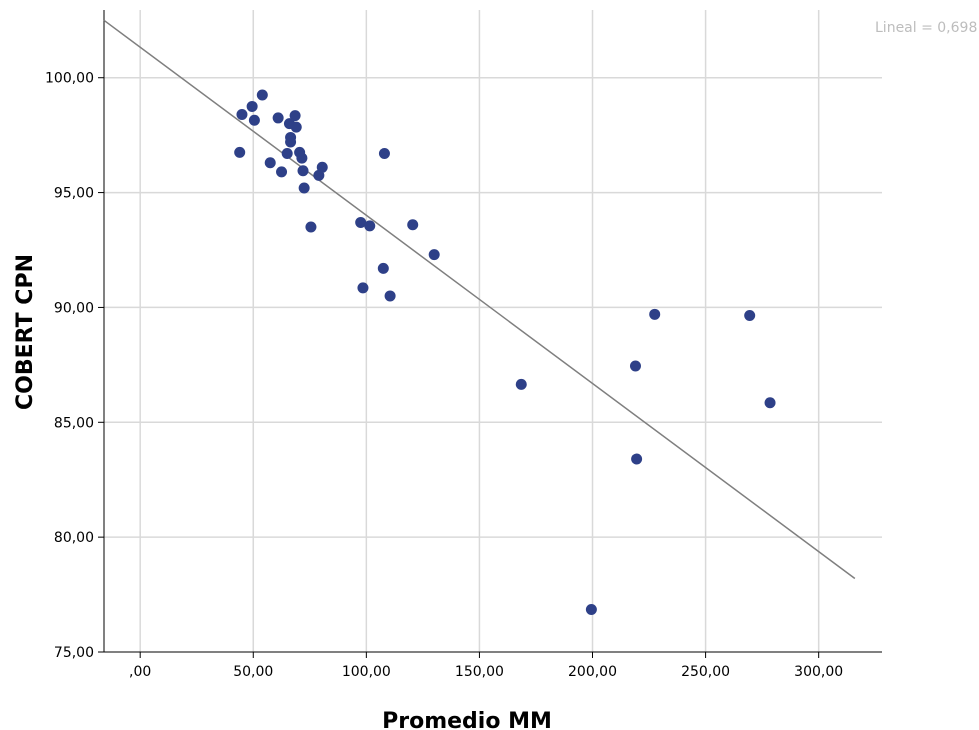  I want to click on x-tick-label: 200,00, so click(592, 672).